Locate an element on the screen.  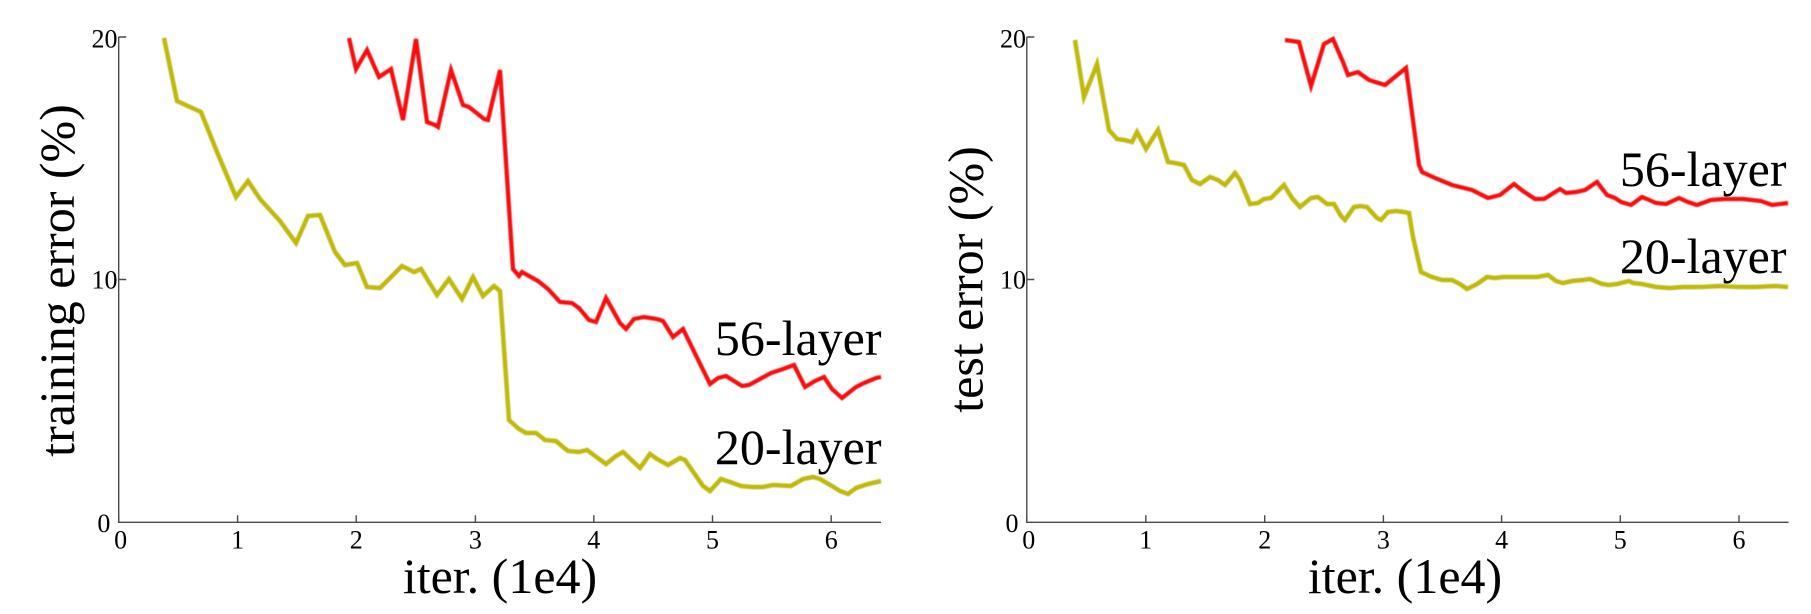
svg-text: training error (%) is located at coordinates (57, 280).